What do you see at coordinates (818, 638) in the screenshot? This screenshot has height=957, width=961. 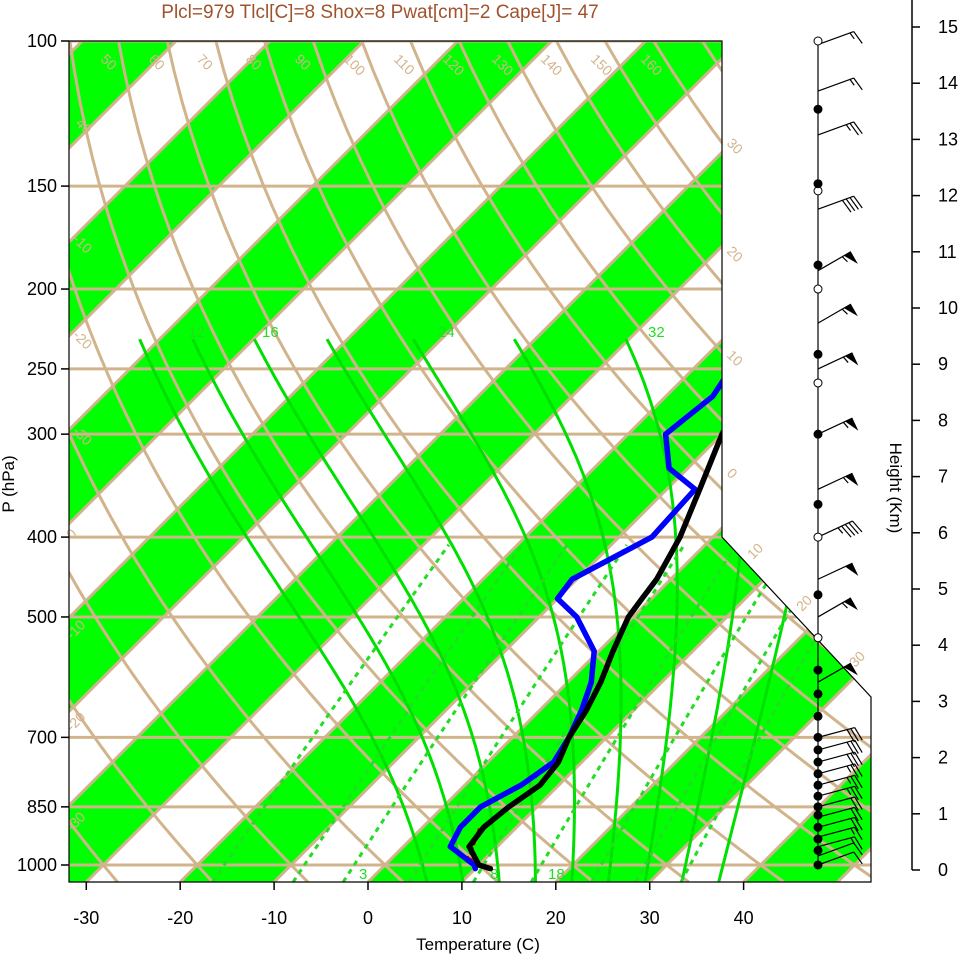 I see `height-marker-open` at bounding box center [818, 638].